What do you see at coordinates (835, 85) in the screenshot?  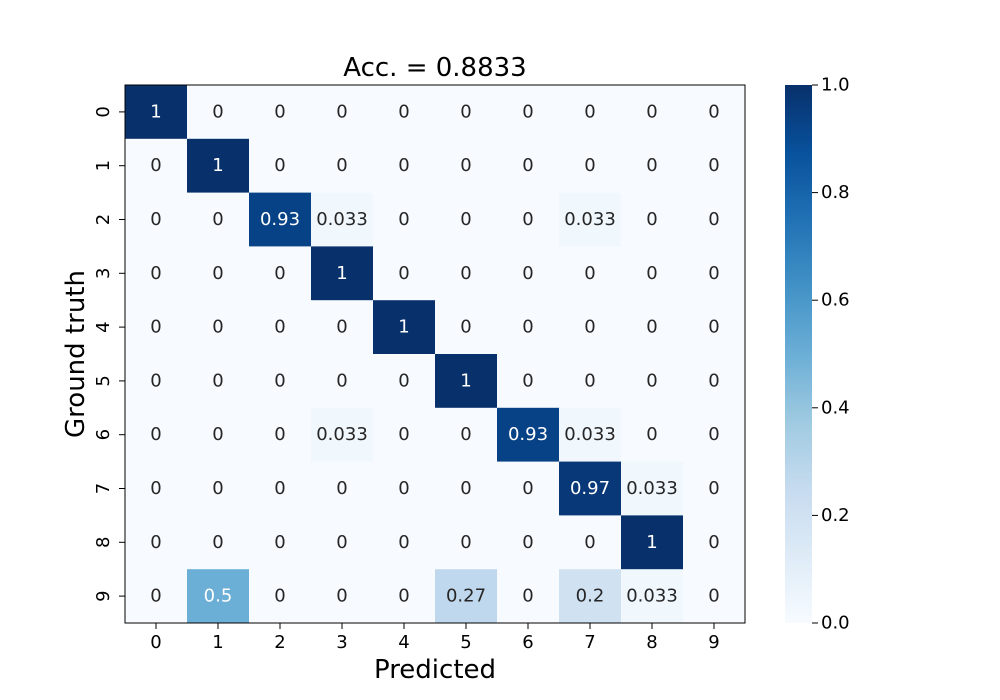 I see `colorbar-tick-label: 1.0` at bounding box center [835, 85].